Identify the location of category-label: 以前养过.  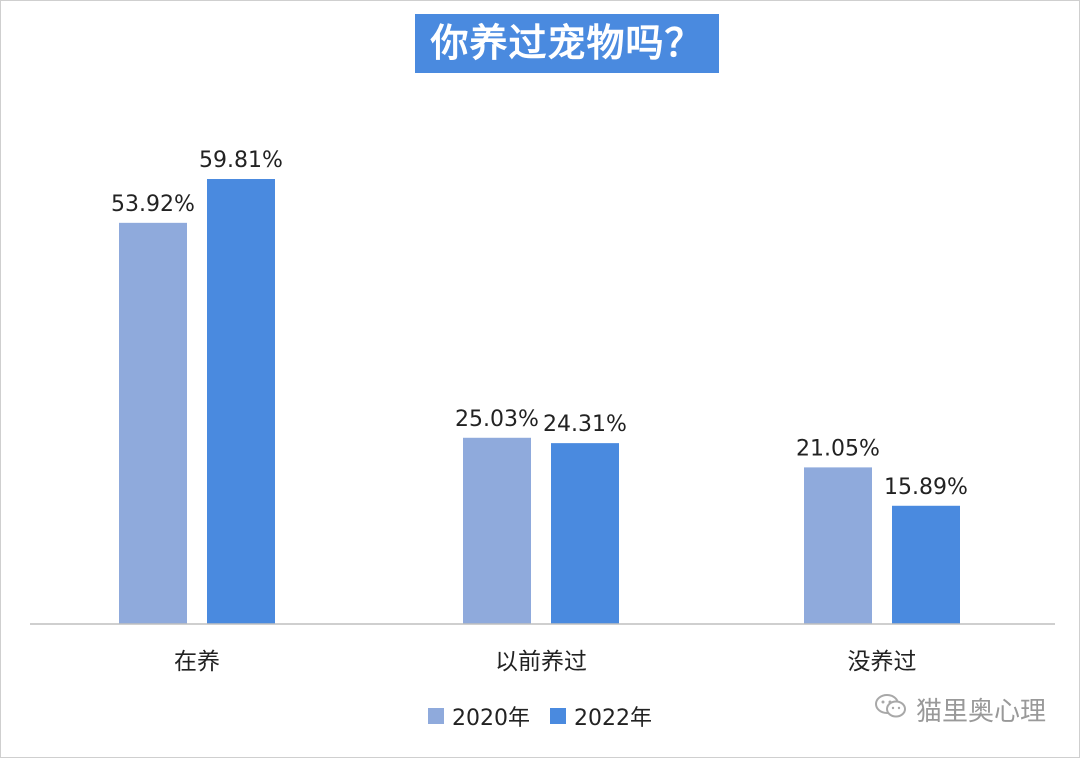
(541, 662).